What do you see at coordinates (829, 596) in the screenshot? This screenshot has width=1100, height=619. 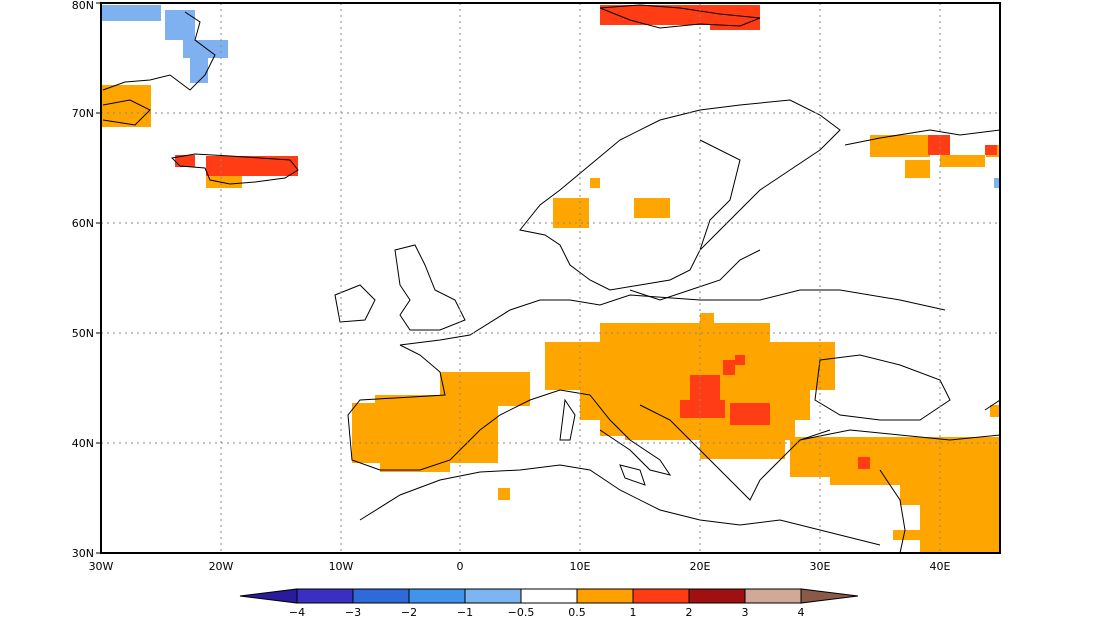 I see `colorbar-high-arrow` at bounding box center [829, 596].